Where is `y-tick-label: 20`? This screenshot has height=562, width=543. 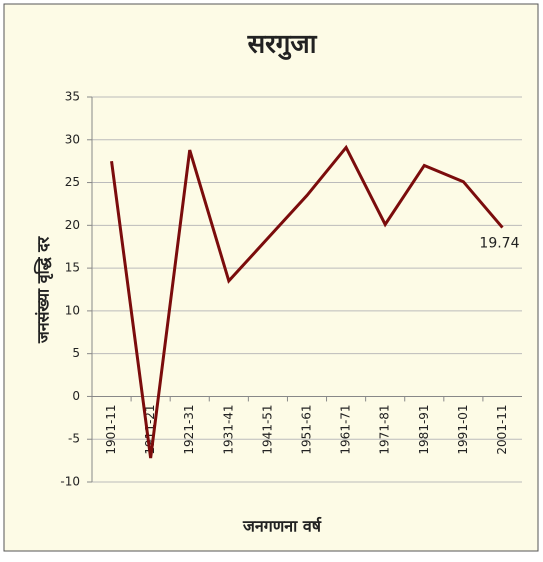 y-tick-label: 20 is located at coordinates (72, 225).